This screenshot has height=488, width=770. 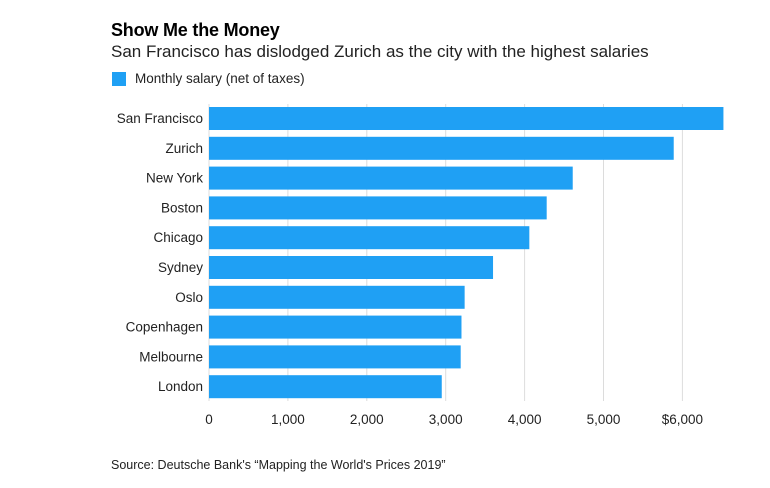 What do you see at coordinates (180, 267) in the screenshot?
I see `y-tick-label: Sydney` at bounding box center [180, 267].